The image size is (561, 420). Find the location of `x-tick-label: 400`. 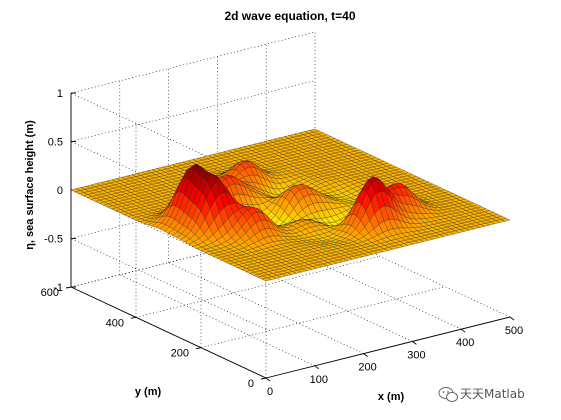

x-tick-label: 400 is located at coordinates (465, 343).